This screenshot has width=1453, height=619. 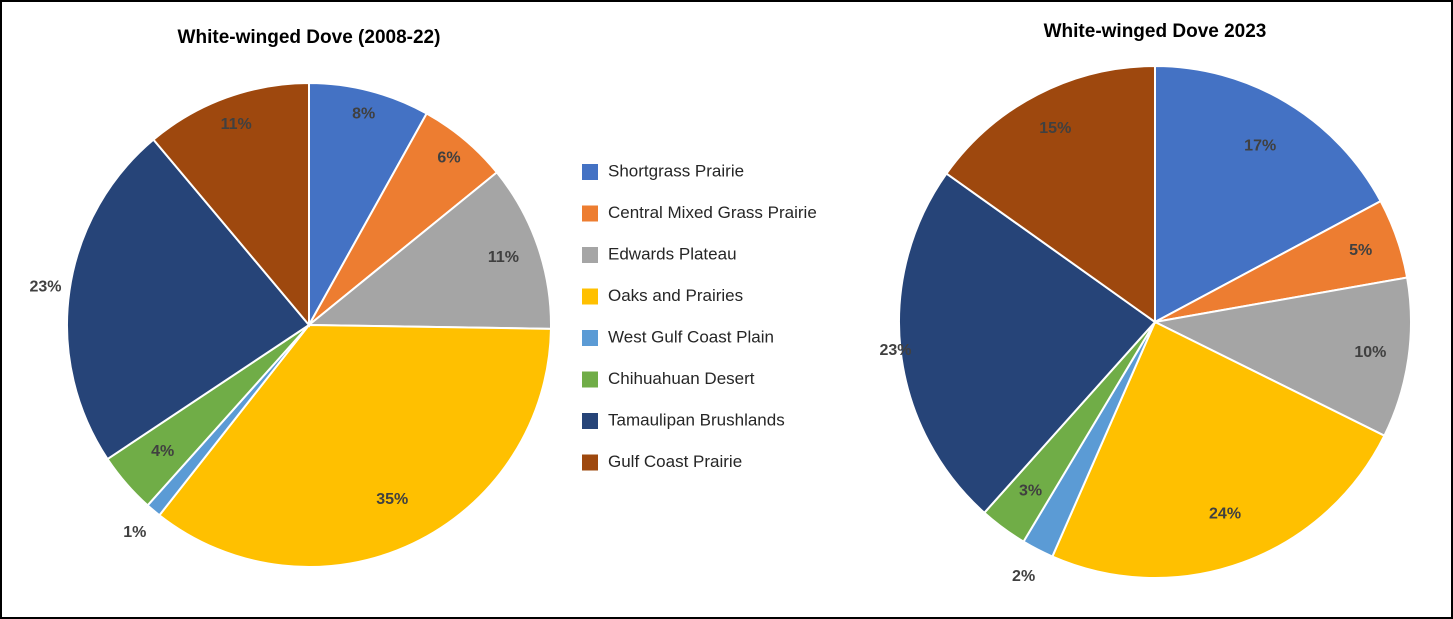 What do you see at coordinates (162, 451) in the screenshot?
I see `data-label: 4%` at bounding box center [162, 451].